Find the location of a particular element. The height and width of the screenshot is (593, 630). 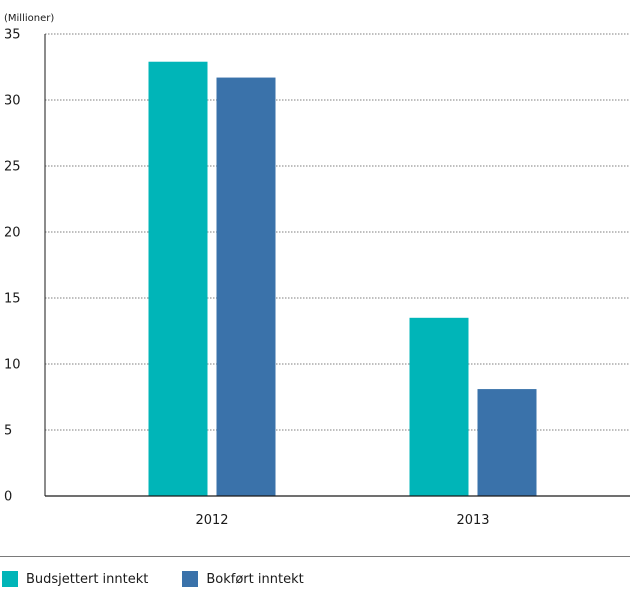

legend-divider is located at coordinates (315, 556).